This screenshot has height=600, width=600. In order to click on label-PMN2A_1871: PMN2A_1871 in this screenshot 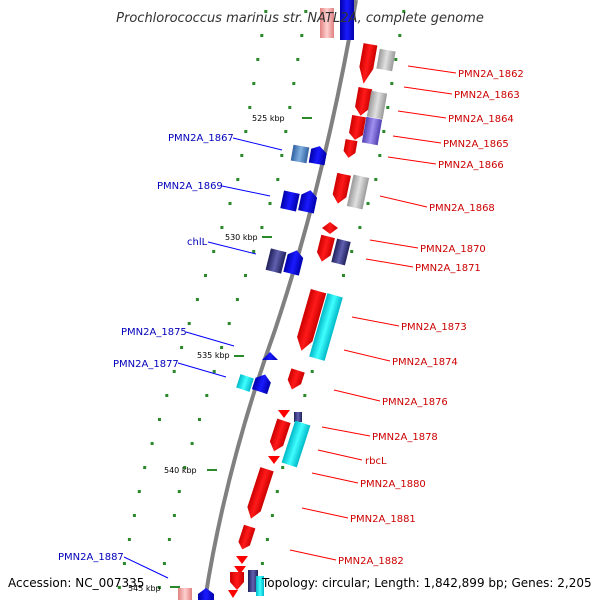, I will do `click(448, 268)`.